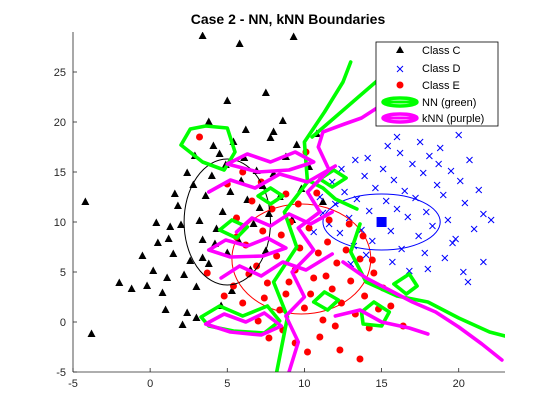 This screenshot has height=420, width=560. Describe the element at coordinates (63, 323) in the screenshot. I see `y-tick-label: 0` at that location.